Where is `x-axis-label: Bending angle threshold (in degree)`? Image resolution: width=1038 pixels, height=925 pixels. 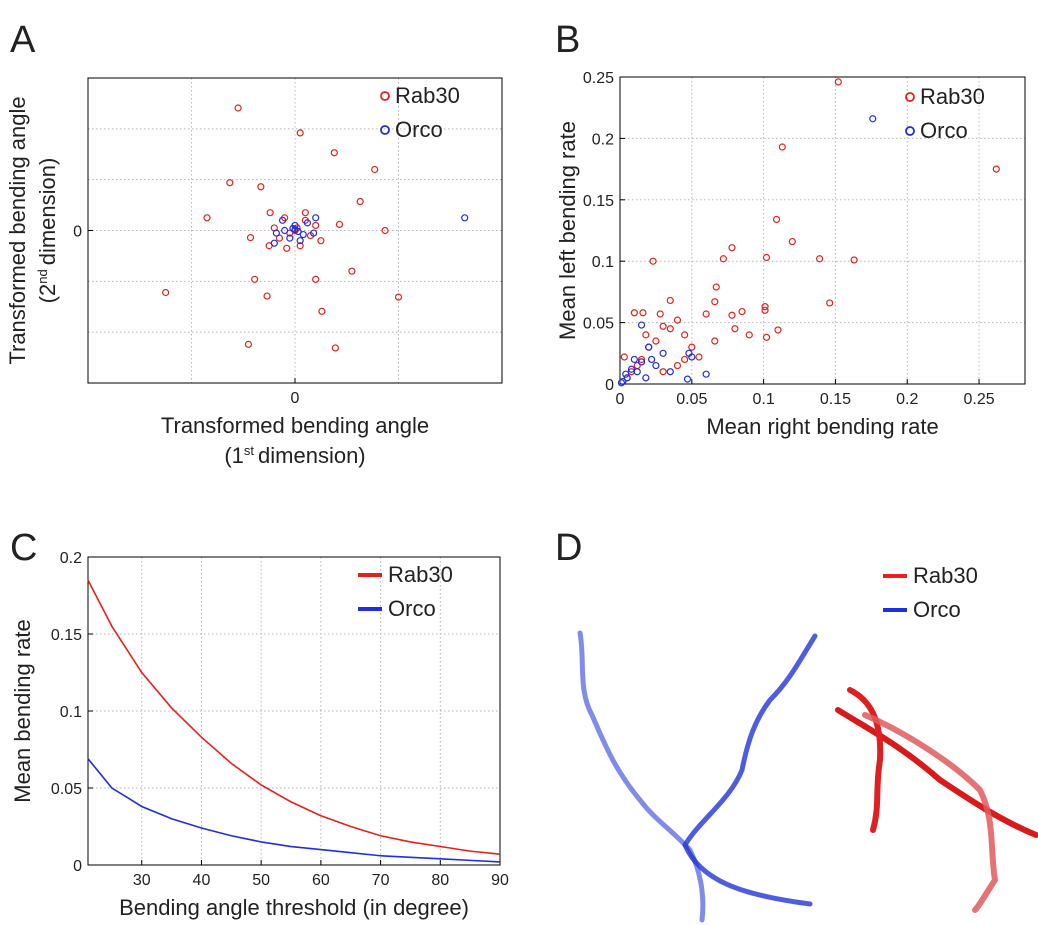
x-axis-label: Bending angle threshold (in degree) is located at coordinates (294, 907).